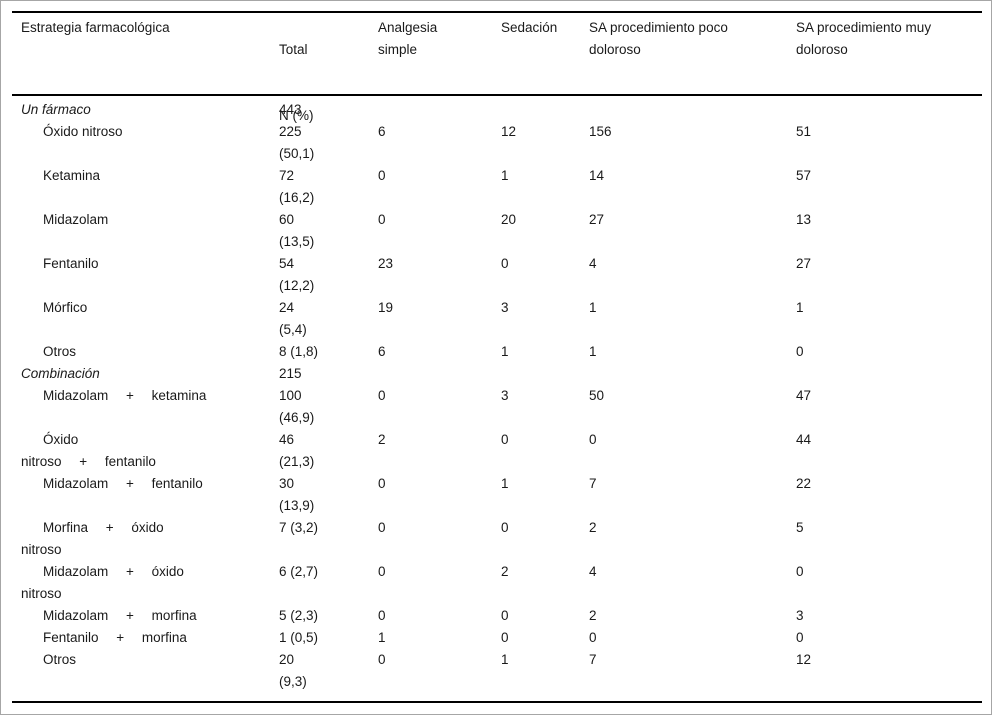  What do you see at coordinates (593, 527) in the screenshot?
I see `cell-sa-poco-doloroso: 2` at bounding box center [593, 527].